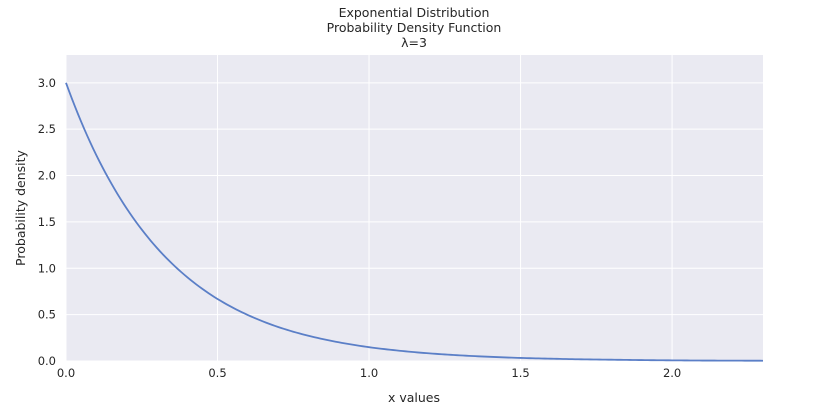 This screenshot has width=821, height=420. What do you see at coordinates (47, 176) in the screenshot?
I see `y-tick-label: 2.0` at bounding box center [47, 176].